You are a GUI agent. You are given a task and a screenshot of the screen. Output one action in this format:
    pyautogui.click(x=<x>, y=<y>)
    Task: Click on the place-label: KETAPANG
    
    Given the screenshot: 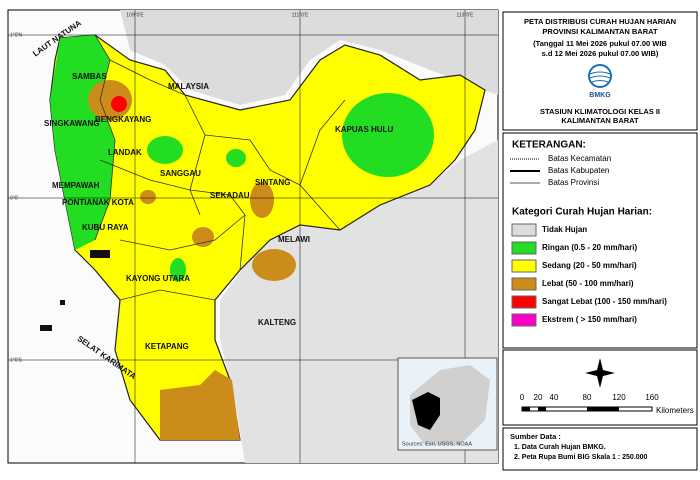 What is the action you would take?
    pyautogui.click(x=167, y=346)
    